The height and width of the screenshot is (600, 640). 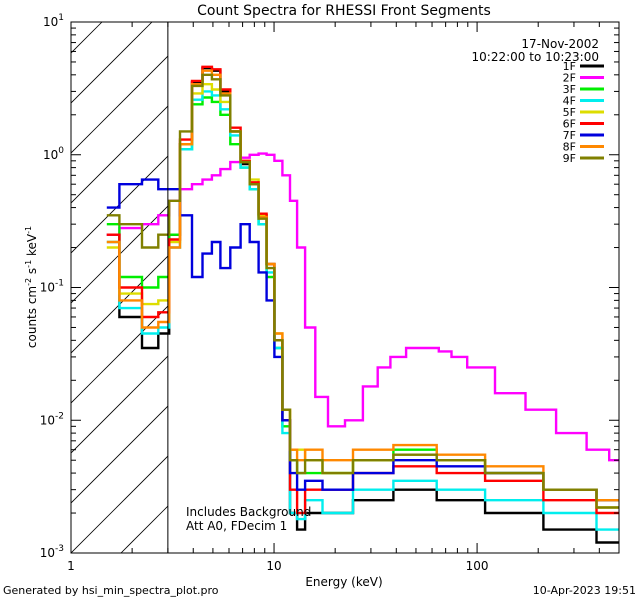 I want to click on legend-label: 4F, so click(x=569, y=101).